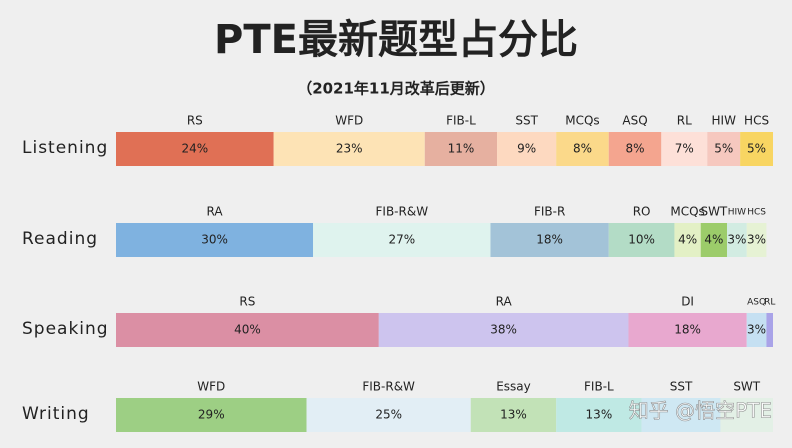 Image resolution: width=792 pixels, height=448 pixels. I want to click on segment-value: 24%, so click(195, 149).